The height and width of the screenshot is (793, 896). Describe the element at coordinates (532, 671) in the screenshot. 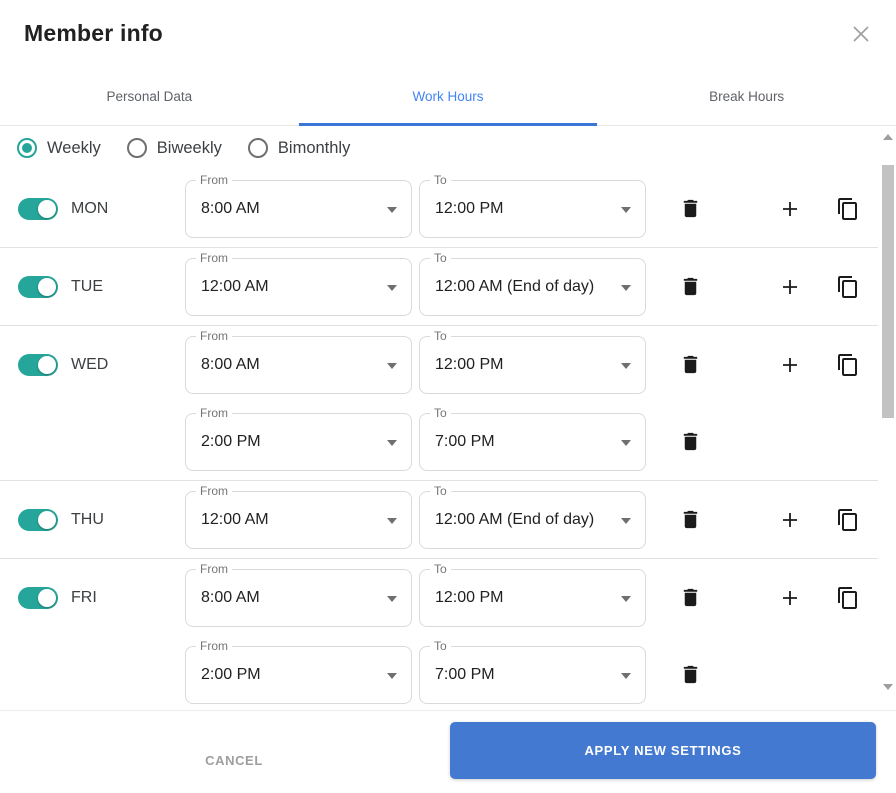

I see `fri-to-select-2: To 7:00 PM` at that location.